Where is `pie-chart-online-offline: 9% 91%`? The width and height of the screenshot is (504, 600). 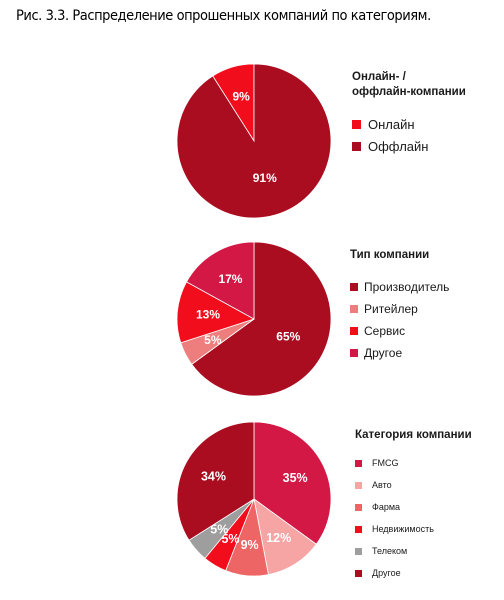 pie-chart-online-offline: 9% 91% is located at coordinates (254, 141).